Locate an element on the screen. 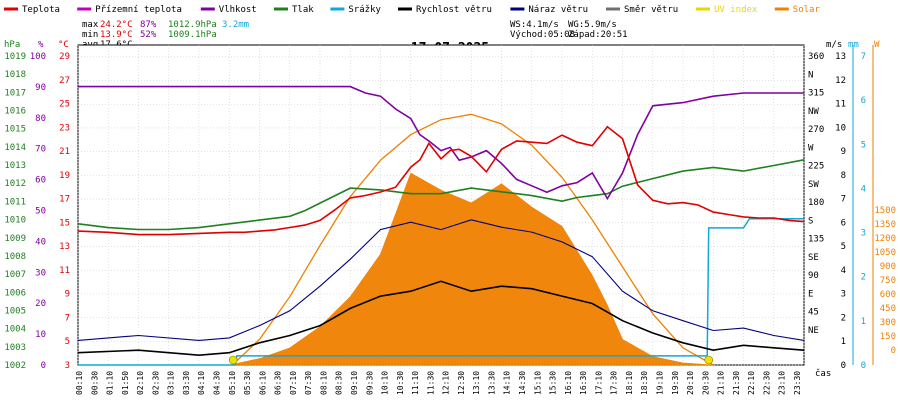 Image resolution: width=900 pixels, height=400 pixels. x-tick-41: 20:30 is located at coordinates (705, 383).